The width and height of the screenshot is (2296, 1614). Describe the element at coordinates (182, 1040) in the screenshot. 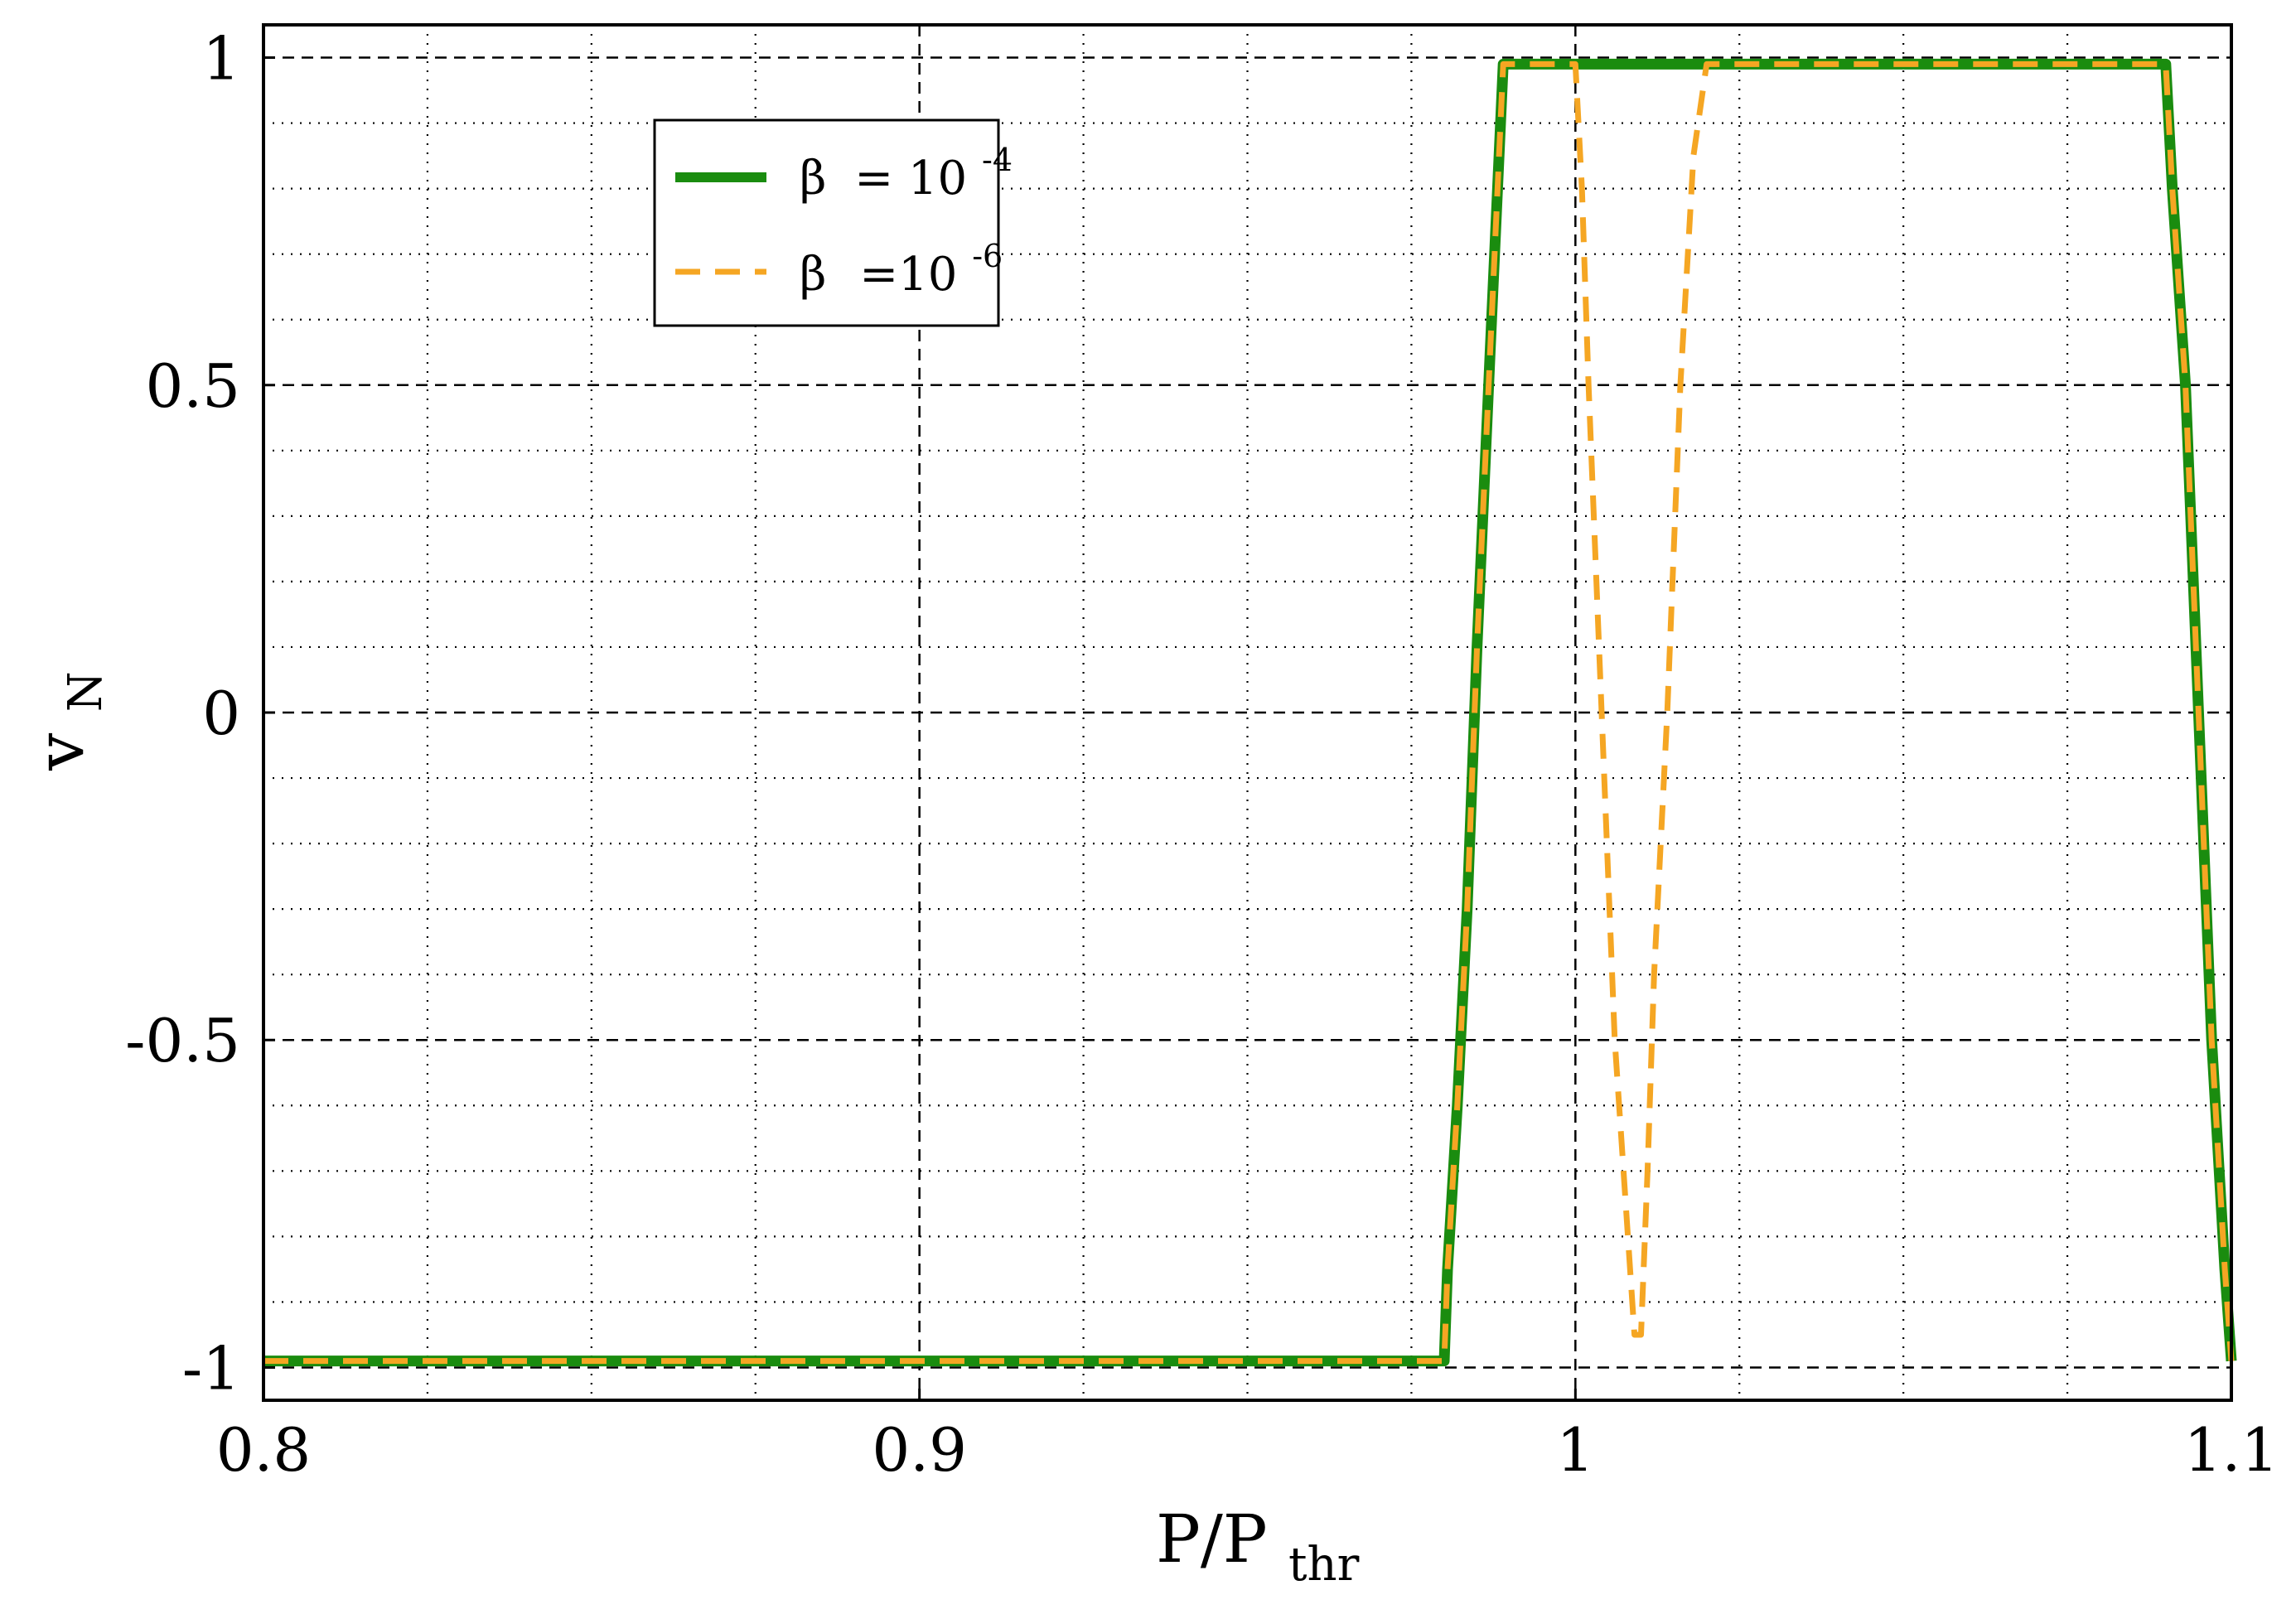

I see `y-tick-label-1: -0.5` at that location.